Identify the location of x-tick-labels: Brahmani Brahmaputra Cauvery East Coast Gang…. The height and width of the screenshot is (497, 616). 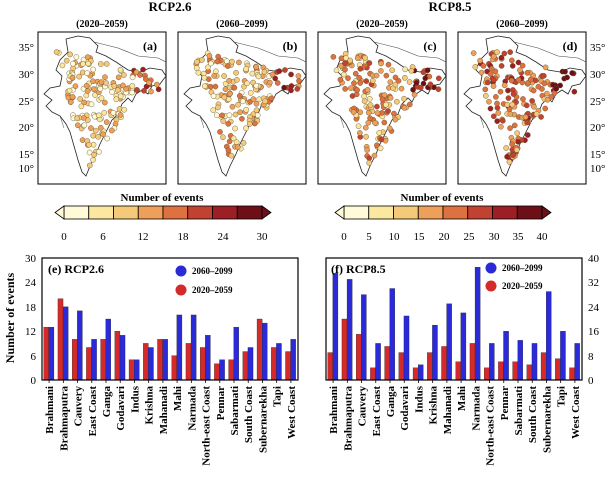
(171, 425).